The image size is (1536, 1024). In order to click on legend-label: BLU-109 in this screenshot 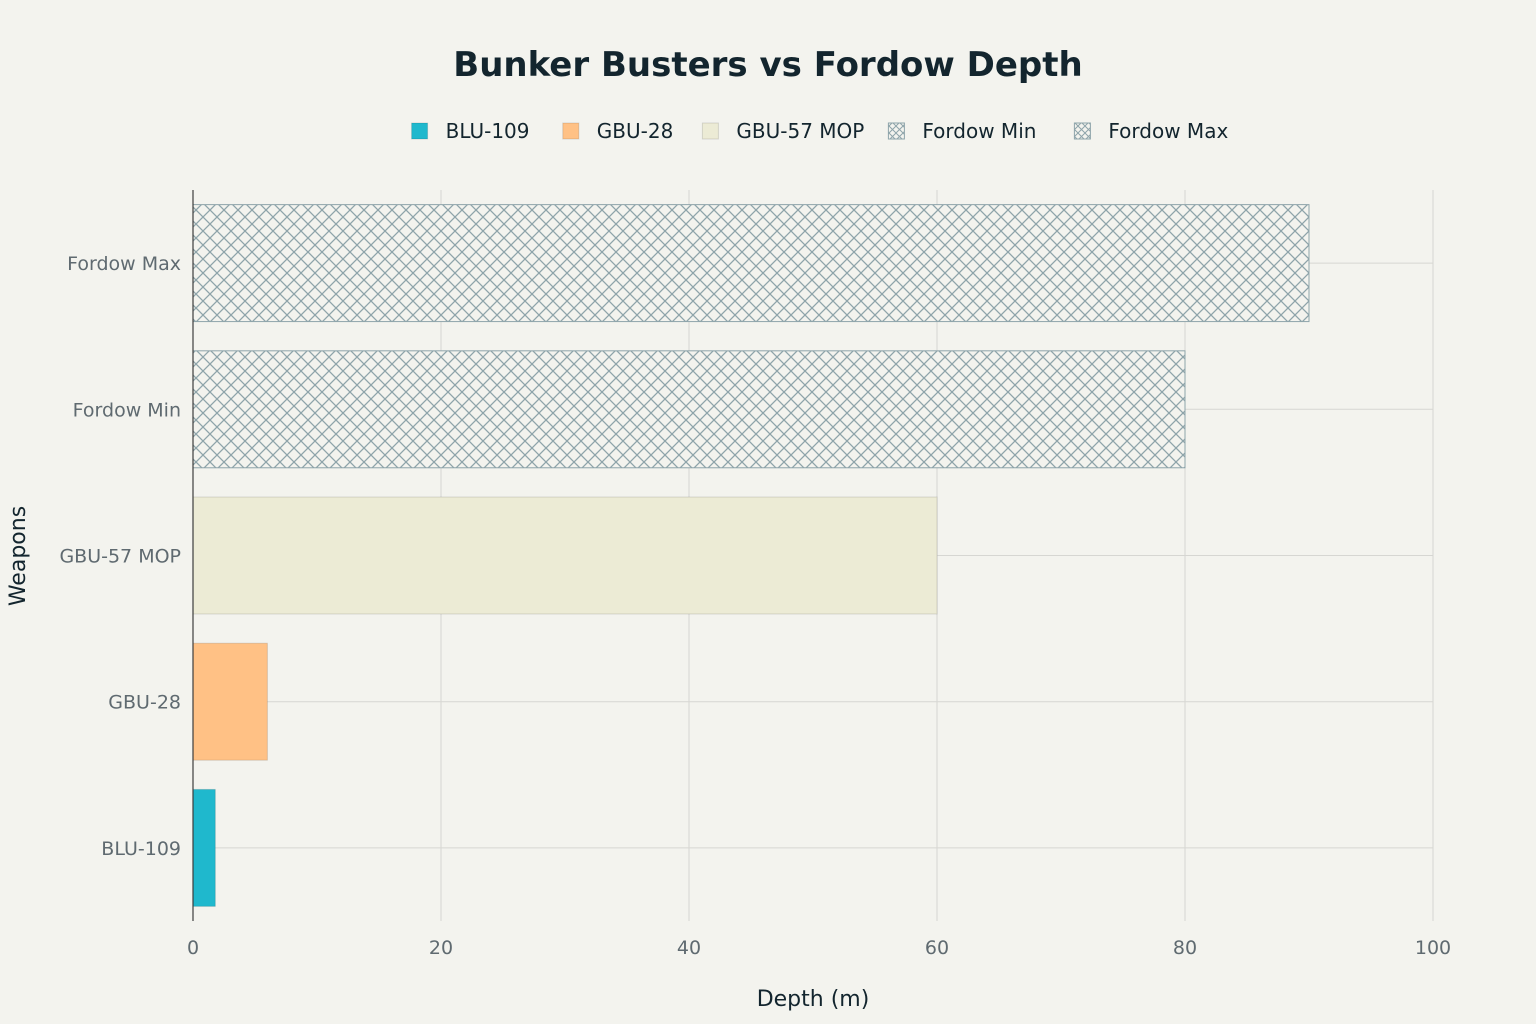, I will do `click(488, 131)`.